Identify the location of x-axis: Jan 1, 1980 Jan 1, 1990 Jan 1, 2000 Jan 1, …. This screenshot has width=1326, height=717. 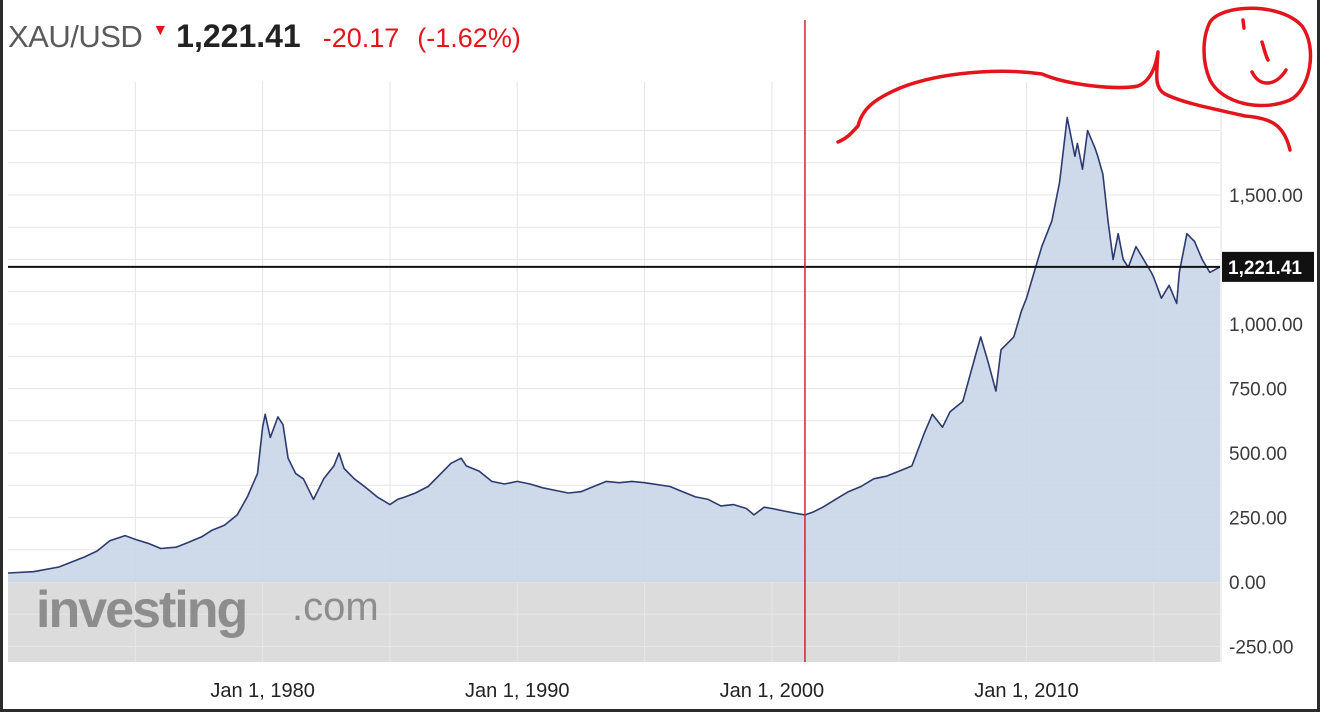
(644, 691).